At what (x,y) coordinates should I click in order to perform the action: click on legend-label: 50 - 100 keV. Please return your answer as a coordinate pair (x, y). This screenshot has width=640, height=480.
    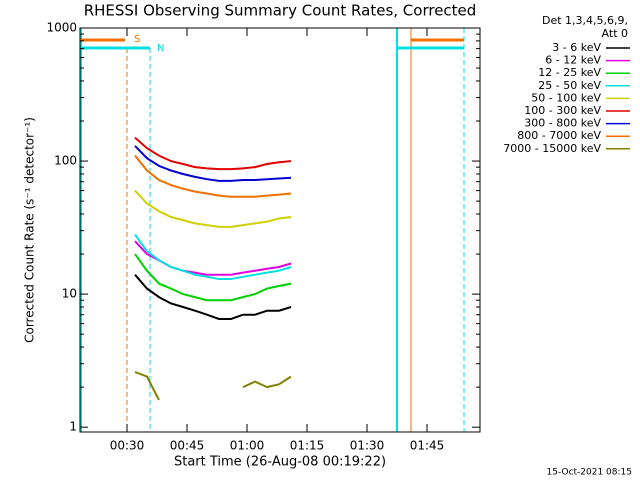
    Looking at the image, I should click on (566, 97).